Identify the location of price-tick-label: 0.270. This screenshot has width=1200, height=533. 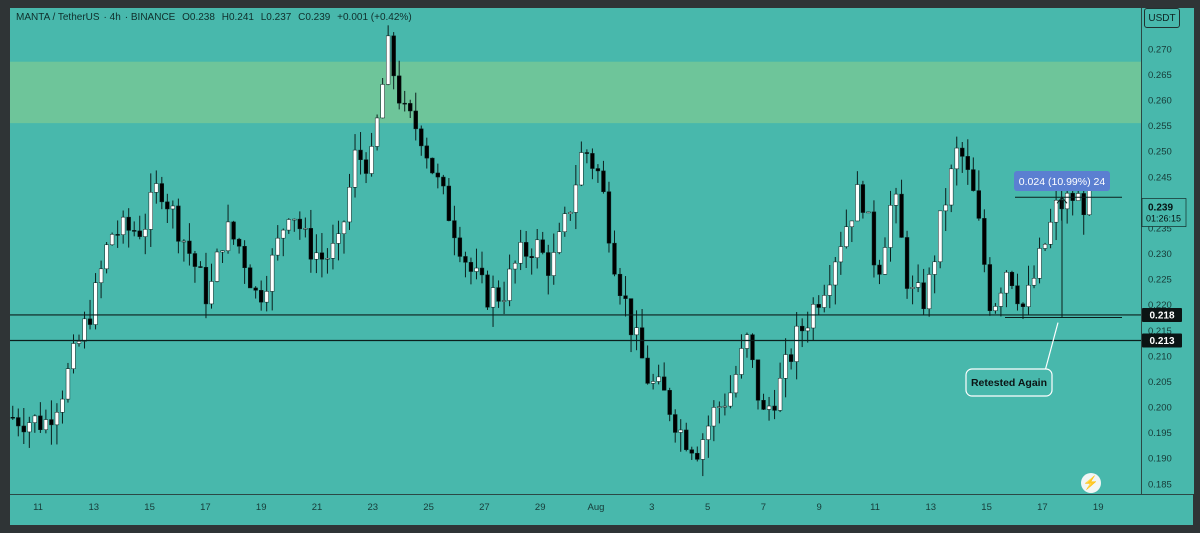
(1160, 49).